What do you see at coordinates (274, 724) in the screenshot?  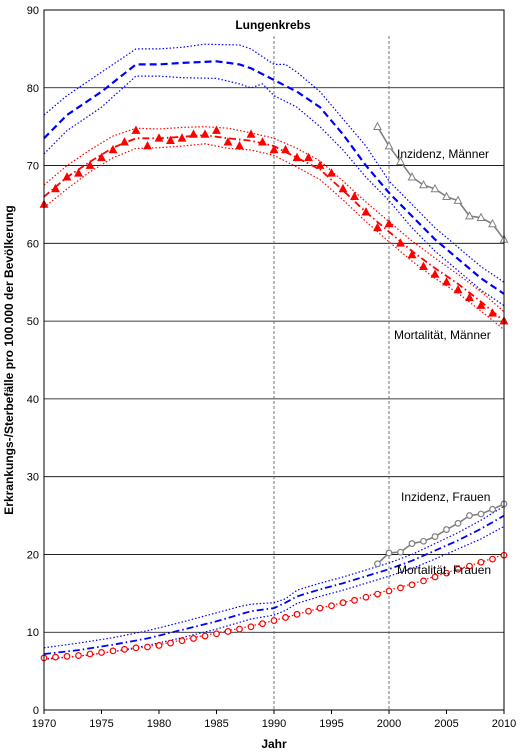 I see `x-tick-label: 1990` at bounding box center [274, 724].